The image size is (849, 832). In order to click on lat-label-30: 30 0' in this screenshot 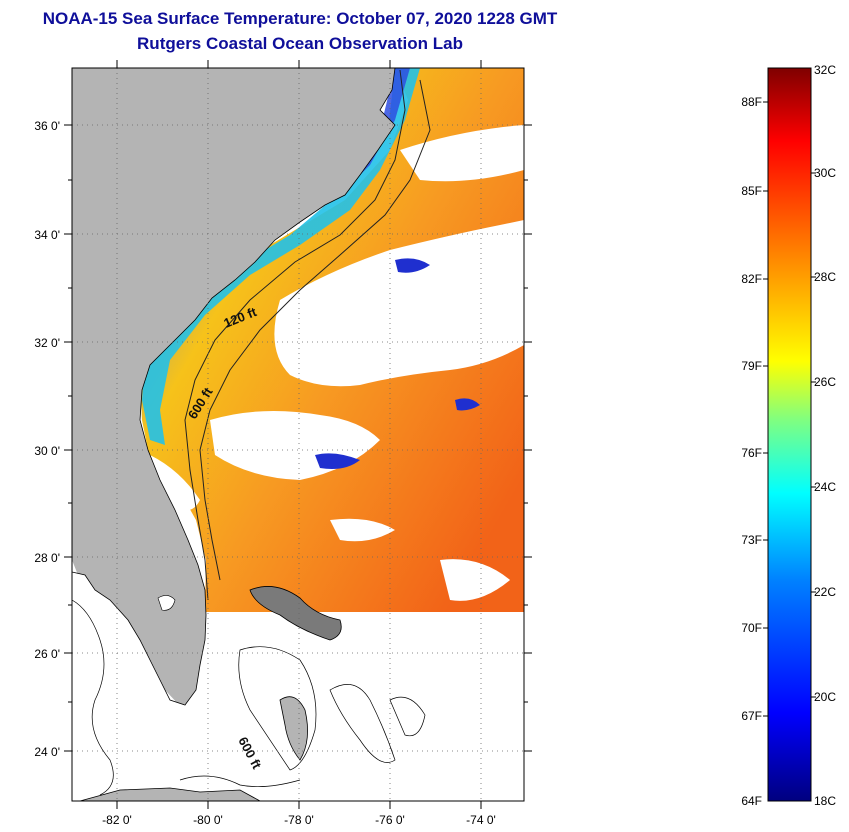, I will do `click(47, 451)`.